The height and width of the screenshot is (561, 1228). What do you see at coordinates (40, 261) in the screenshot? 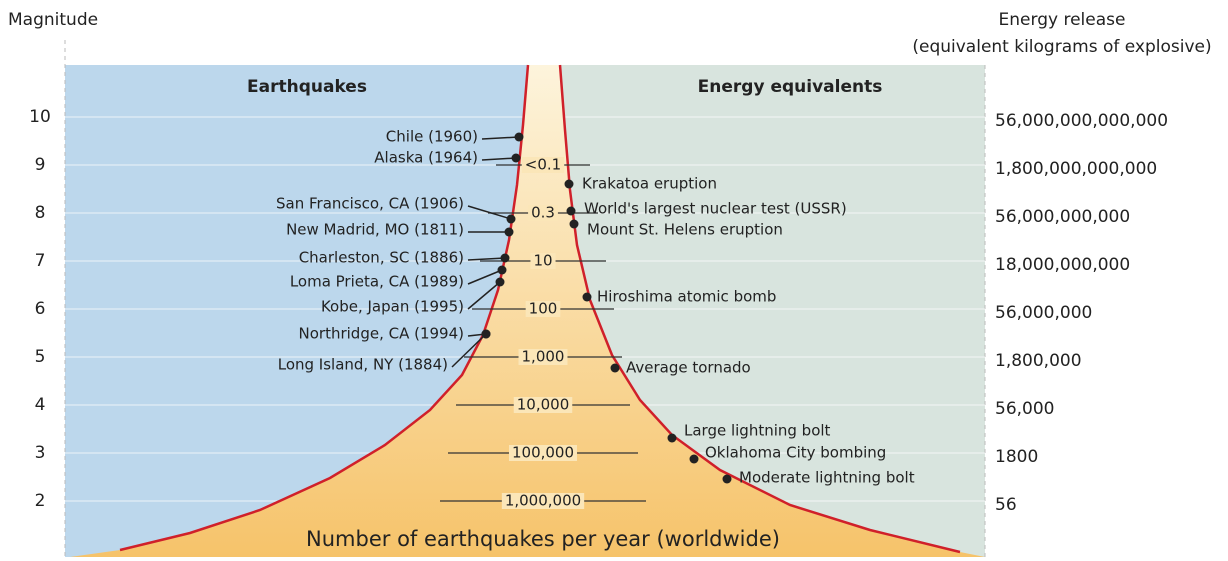
I see `magnitude-label: 7` at bounding box center [40, 261].